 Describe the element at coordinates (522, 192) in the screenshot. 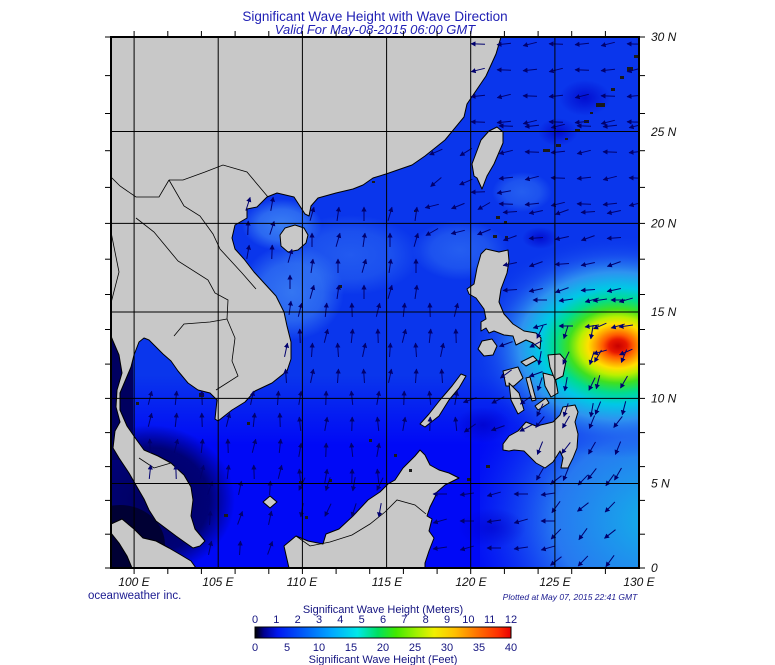

I see `patch-se-taiwan` at that location.